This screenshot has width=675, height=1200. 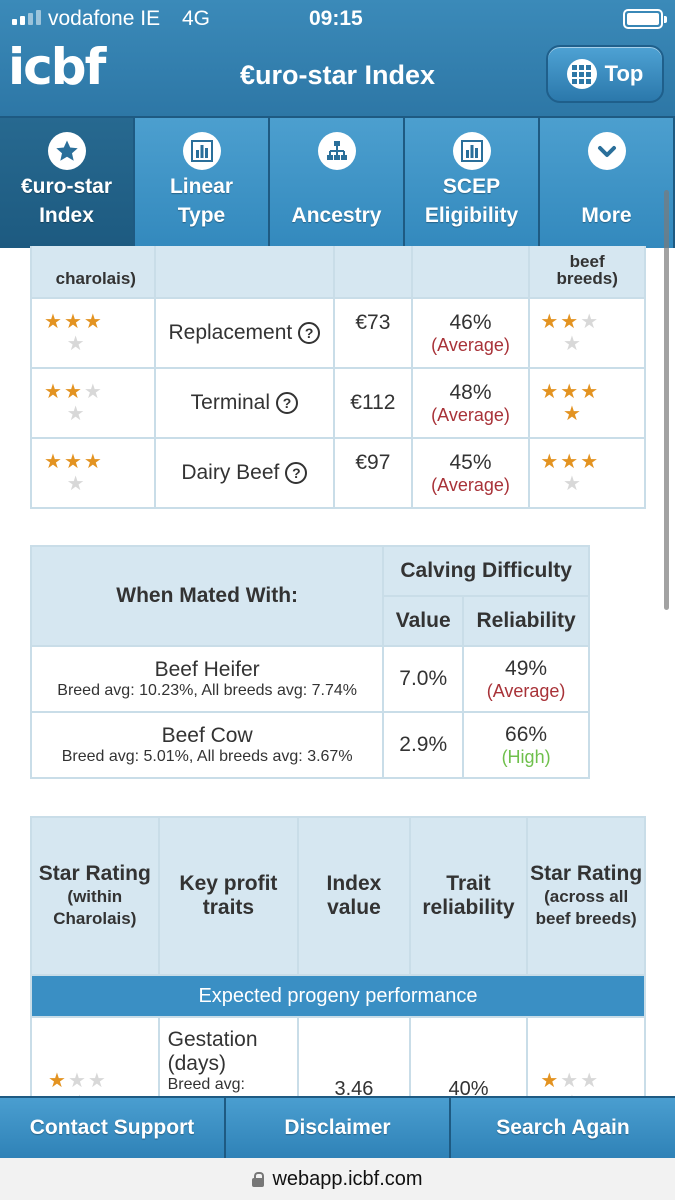 I want to click on grid-menu-icon, so click(x=581, y=74).